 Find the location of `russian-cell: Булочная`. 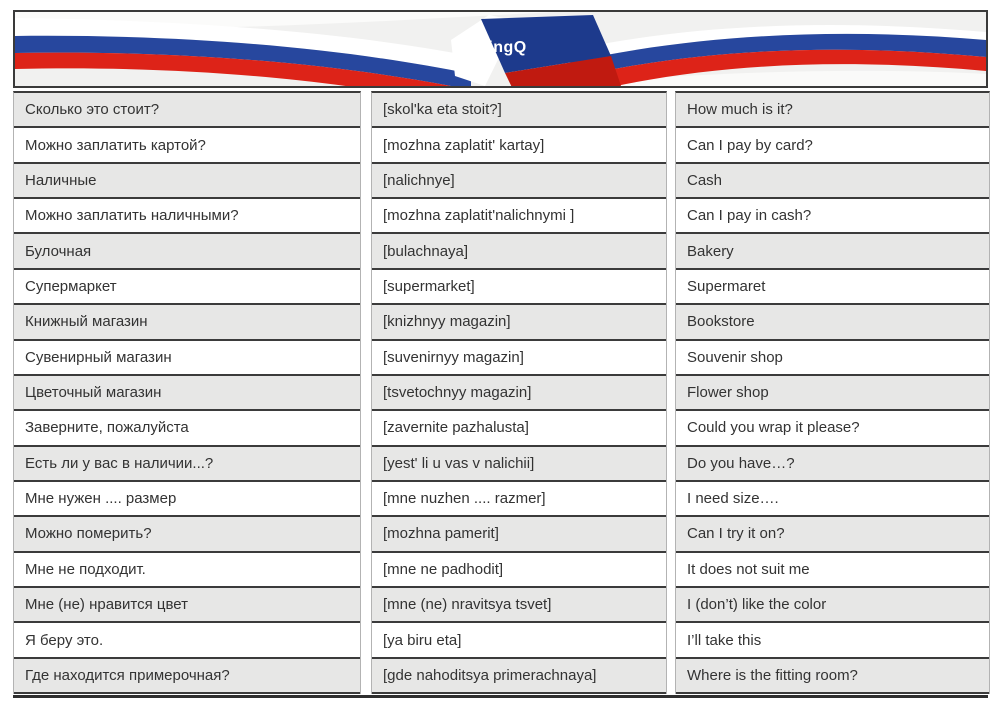

russian-cell: Булочная is located at coordinates (187, 252).